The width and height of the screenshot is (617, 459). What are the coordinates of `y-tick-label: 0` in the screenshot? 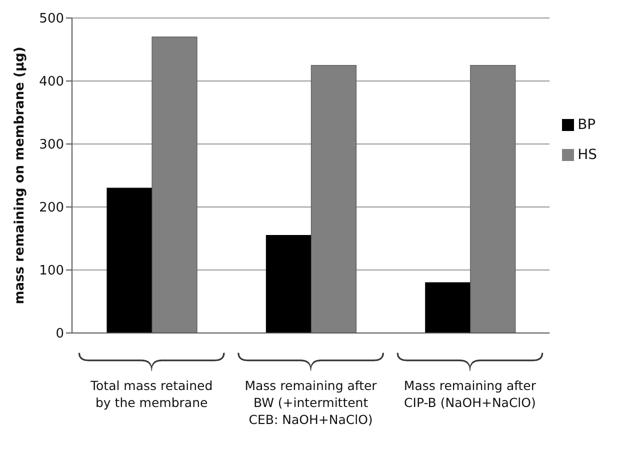 It's located at (60, 334).